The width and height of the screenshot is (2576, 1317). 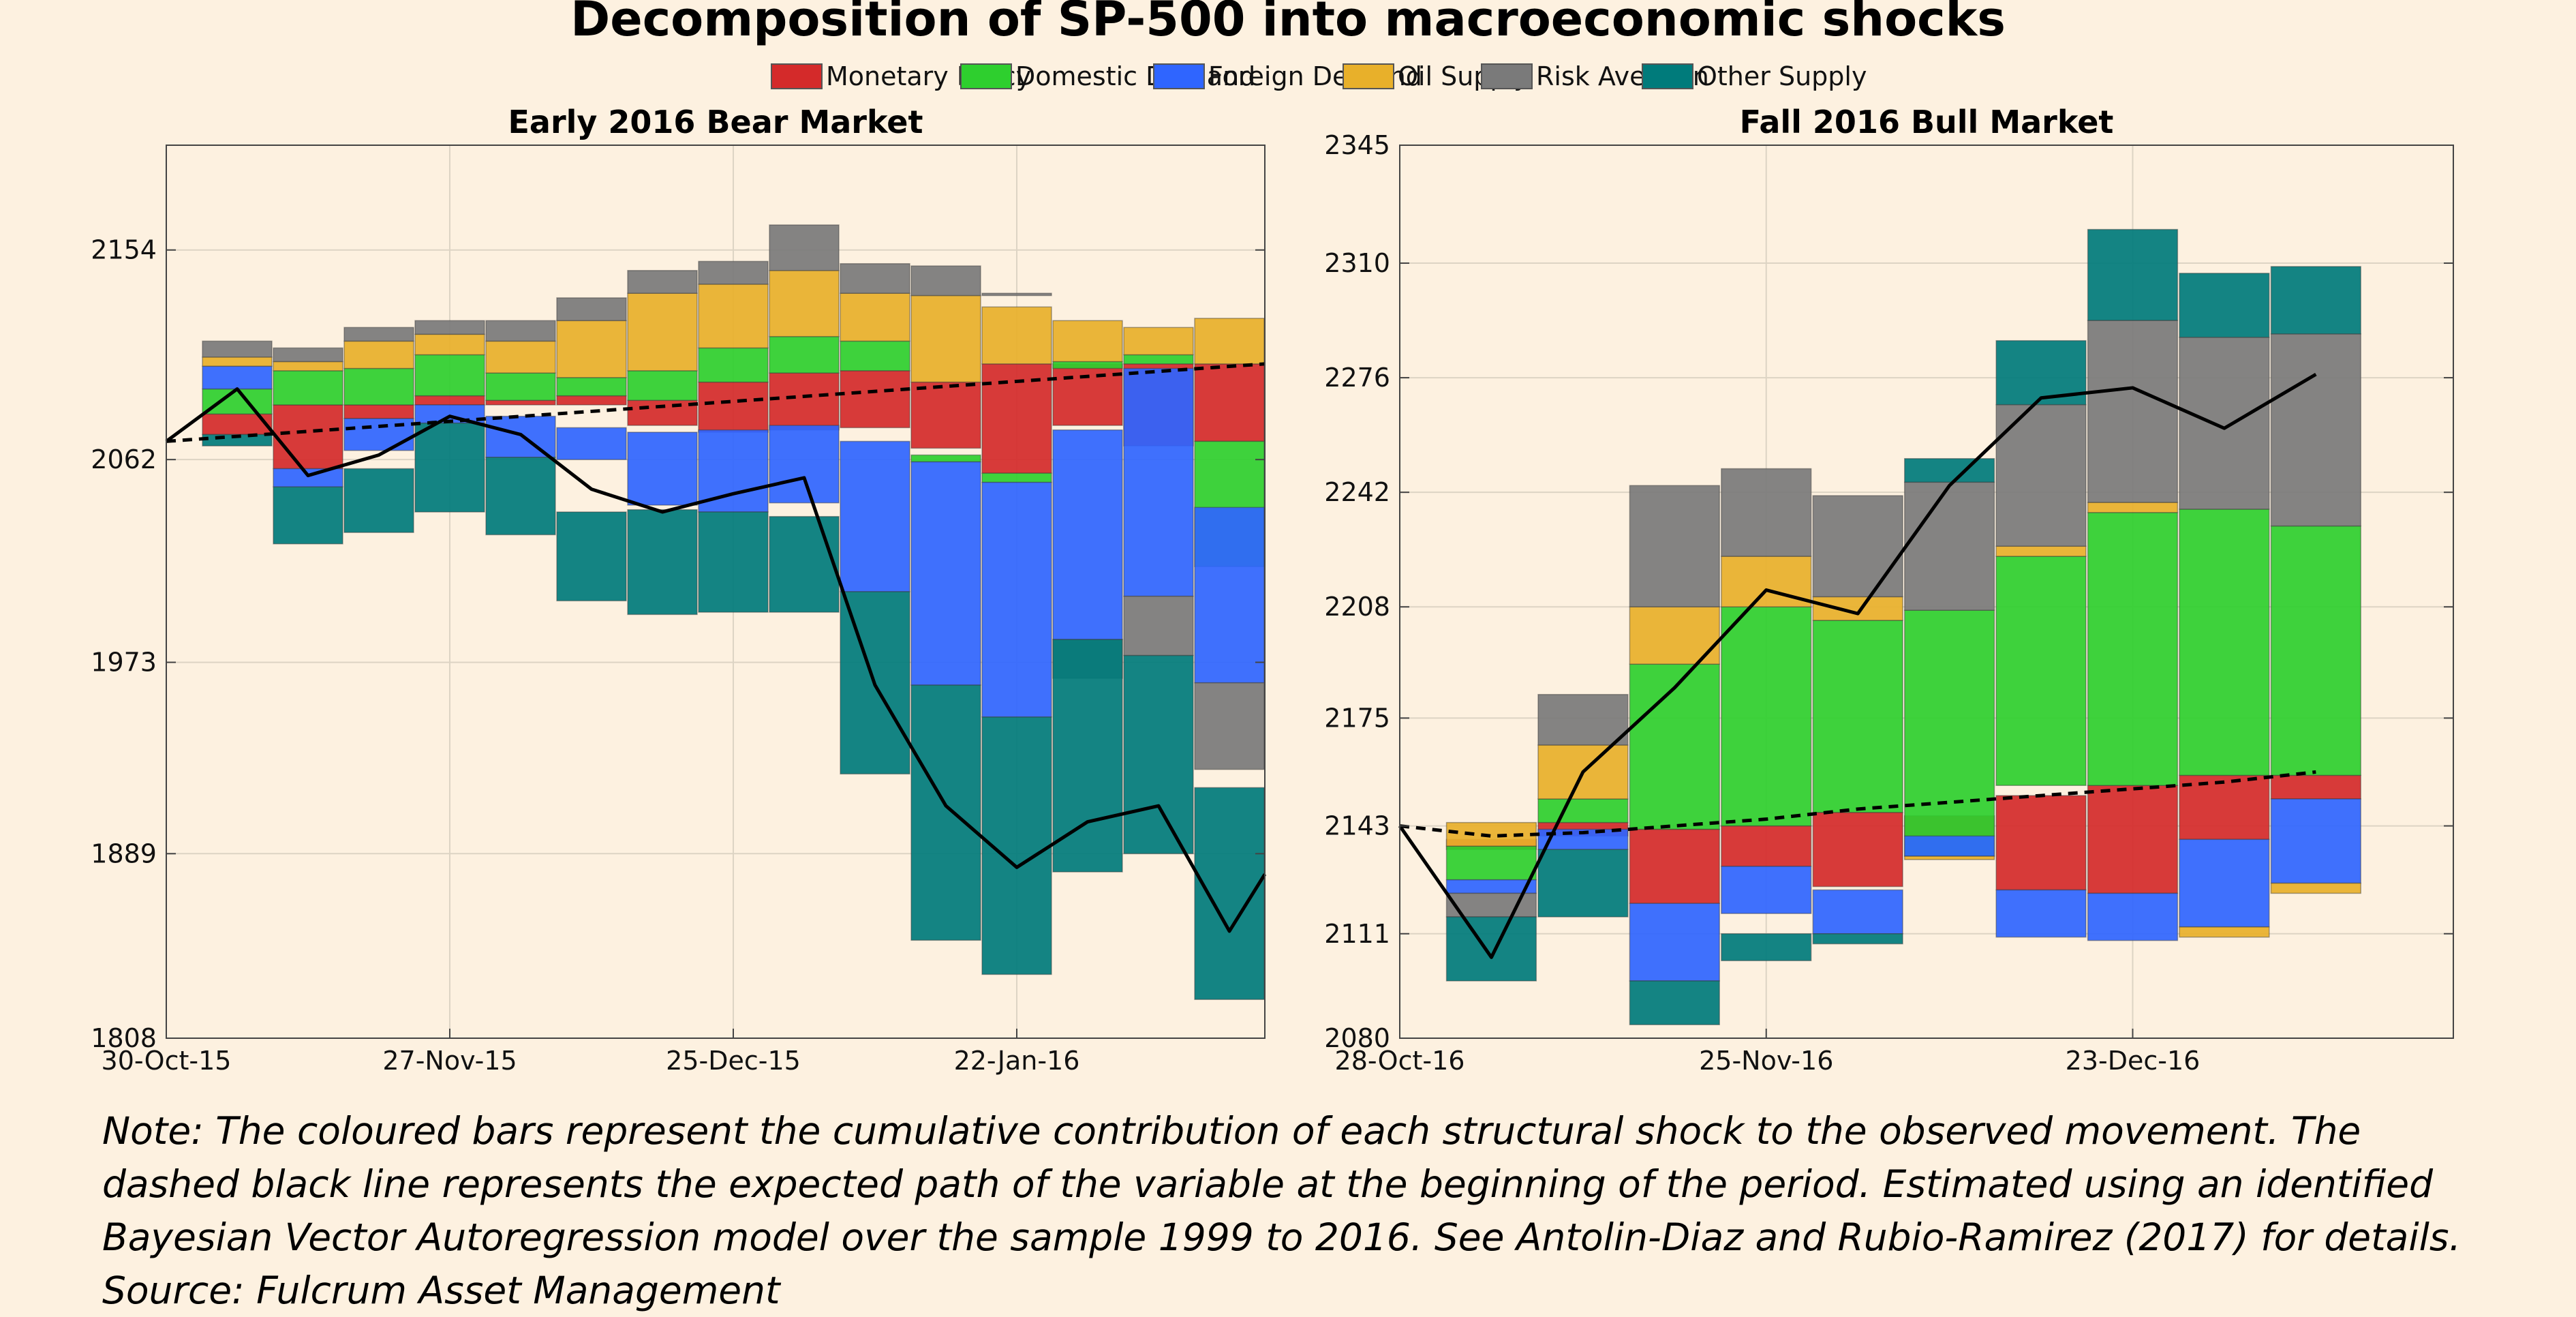 What do you see at coordinates (1667, 76) in the screenshot?
I see `legend-swatch-other-supply` at bounding box center [1667, 76].